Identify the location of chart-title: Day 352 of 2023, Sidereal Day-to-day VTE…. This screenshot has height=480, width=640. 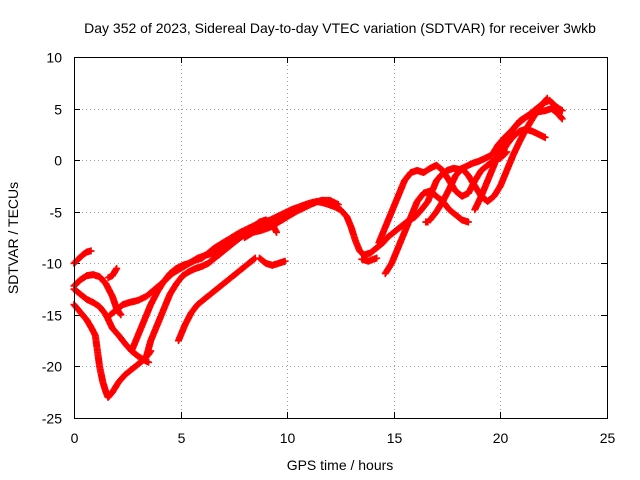
(340, 28).